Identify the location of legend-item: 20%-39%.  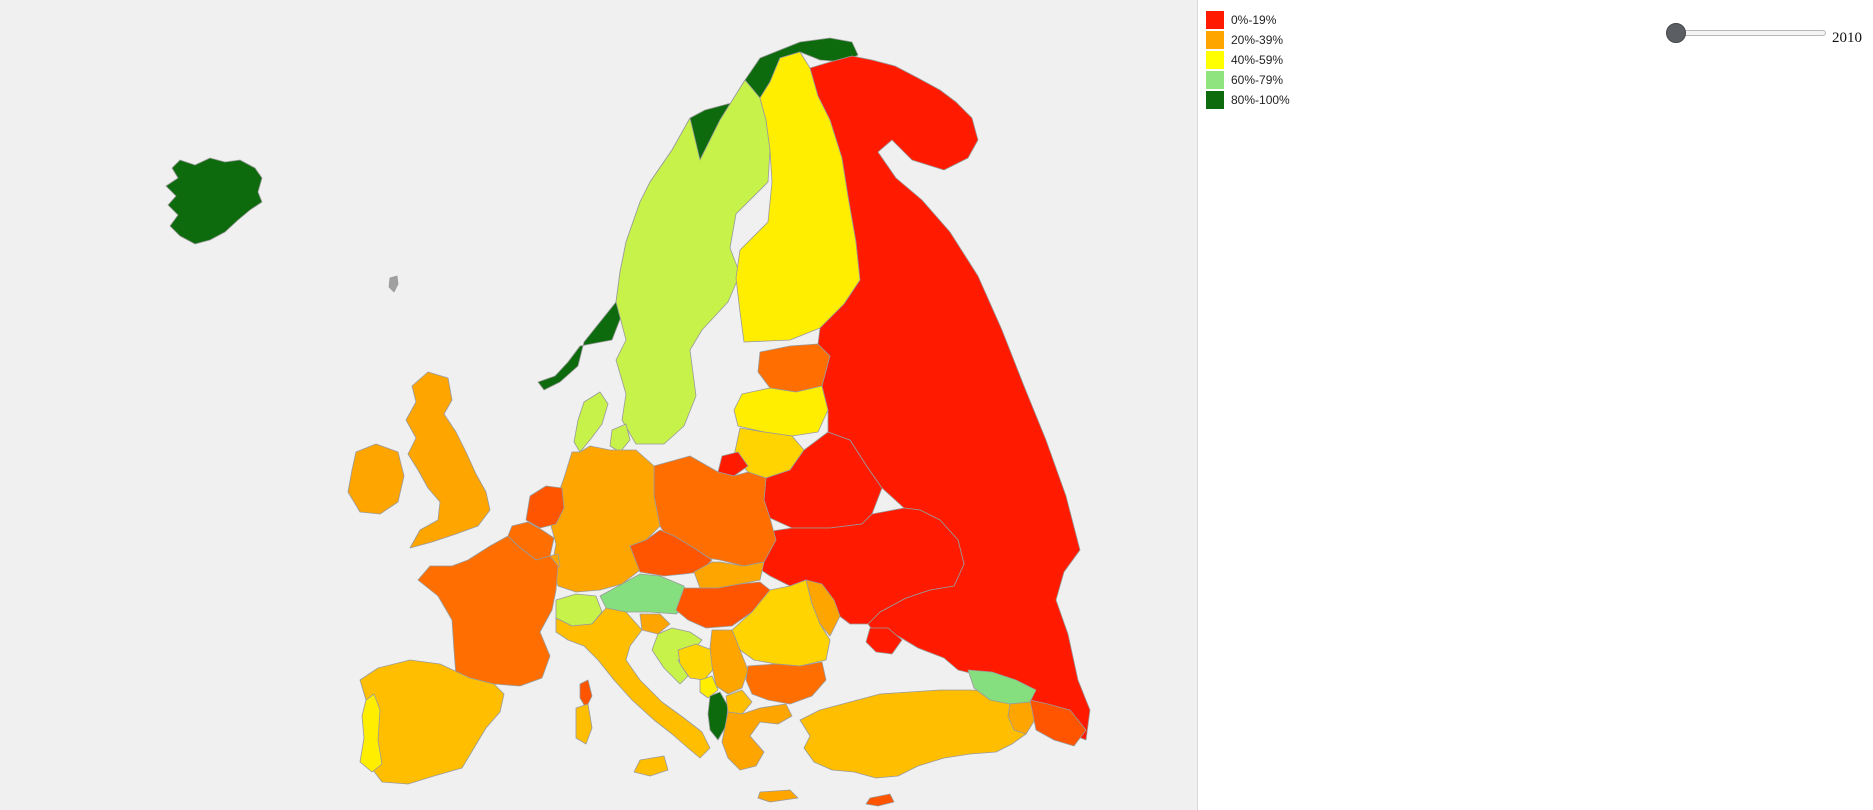
(1248, 40).